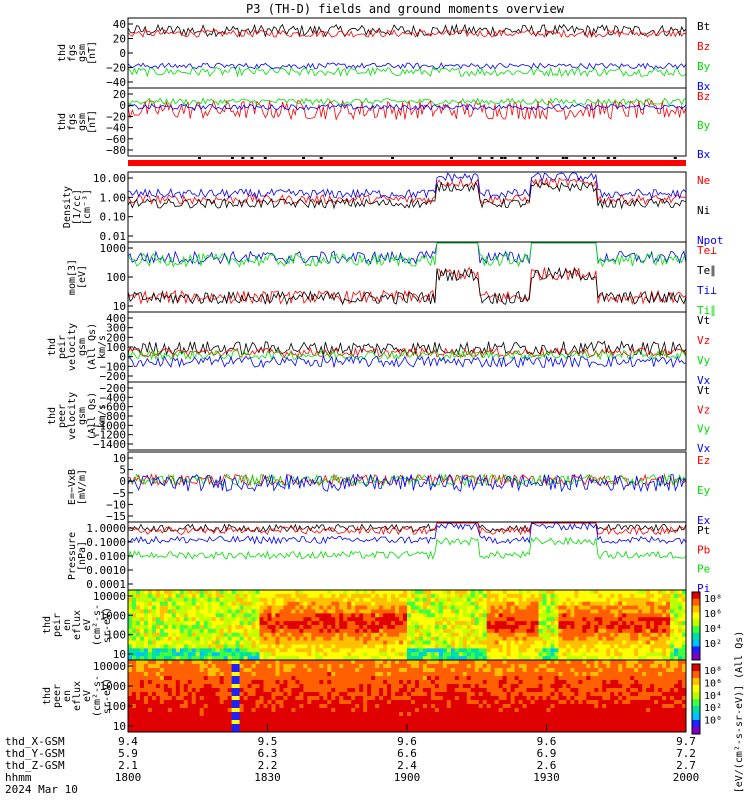  What do you see at coordinates (82, 416) in the screenshot?
I see `y-label-line: gsm` at bounding box center [82, 416].